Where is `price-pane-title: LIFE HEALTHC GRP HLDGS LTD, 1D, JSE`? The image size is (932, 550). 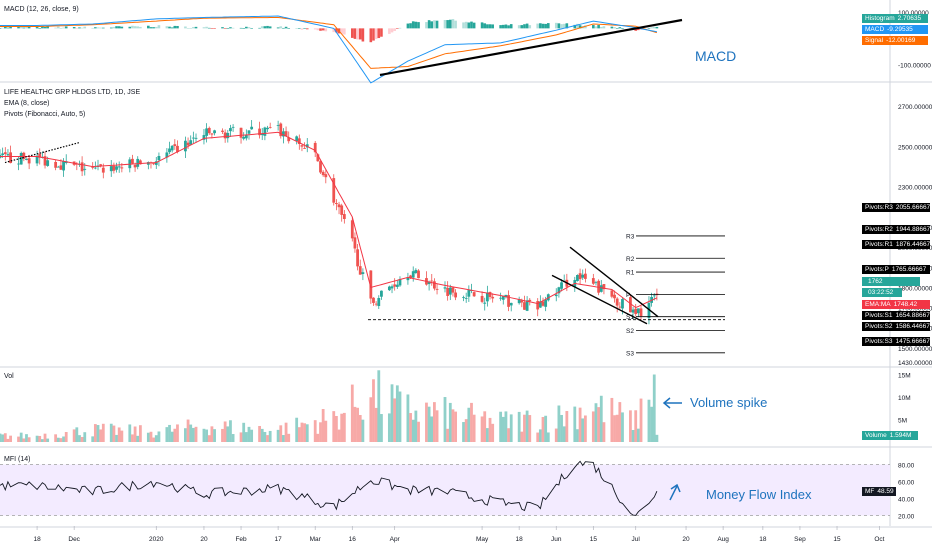 price-pane-title: LIFE HEALTHC GRP HLDGS LTD, 1D, JSE is located at coordinates (72, 92).